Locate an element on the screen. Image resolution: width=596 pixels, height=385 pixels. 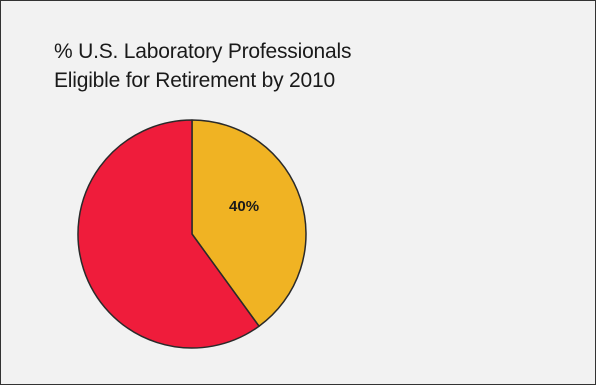
pie-slice-label-0: 40% is located at coordinates (244, 206).